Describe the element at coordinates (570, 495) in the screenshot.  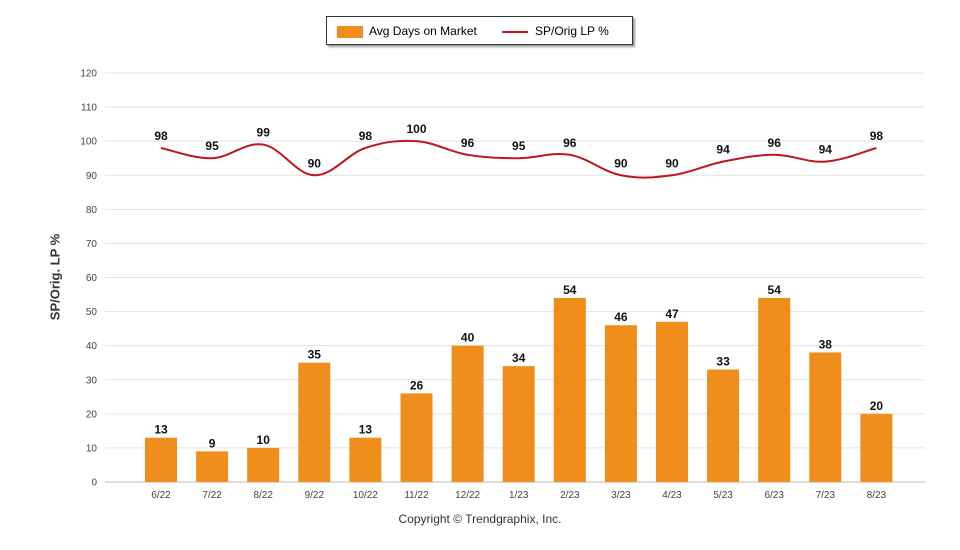
I see `x-tick-label: 2/23` at that location.